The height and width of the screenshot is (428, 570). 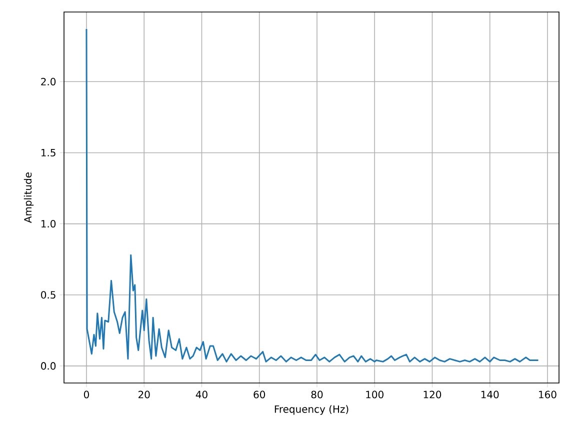 I want to click on y-tick-label: 2.0, so click(x=48, y=82).